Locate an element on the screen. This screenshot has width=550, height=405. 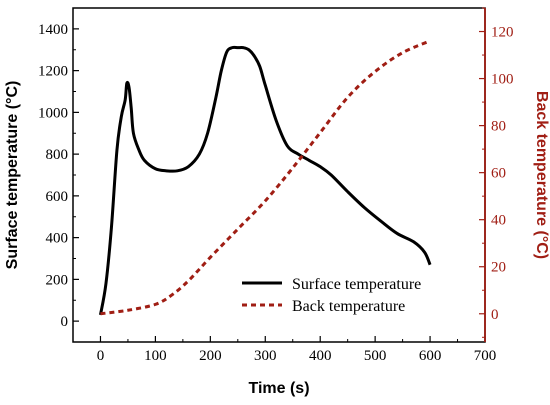
x-tick-label: 200 is located at coordinates (210, 356).